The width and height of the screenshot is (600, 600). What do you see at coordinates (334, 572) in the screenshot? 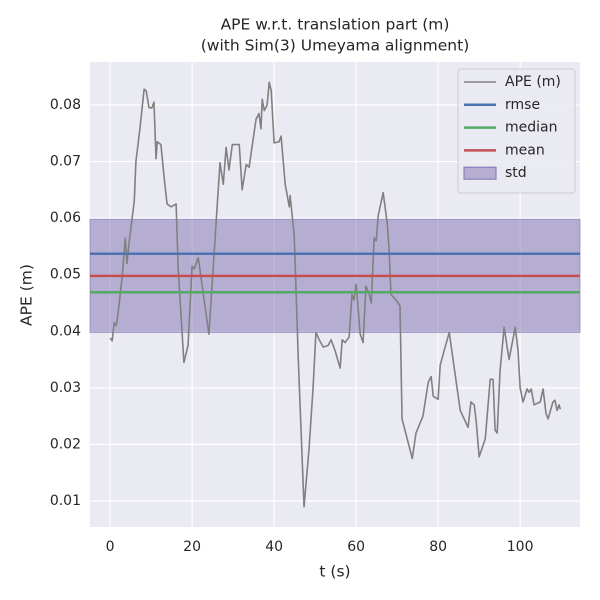
I see `x-axis-label: t (s)` at bounding box center [334, 572].